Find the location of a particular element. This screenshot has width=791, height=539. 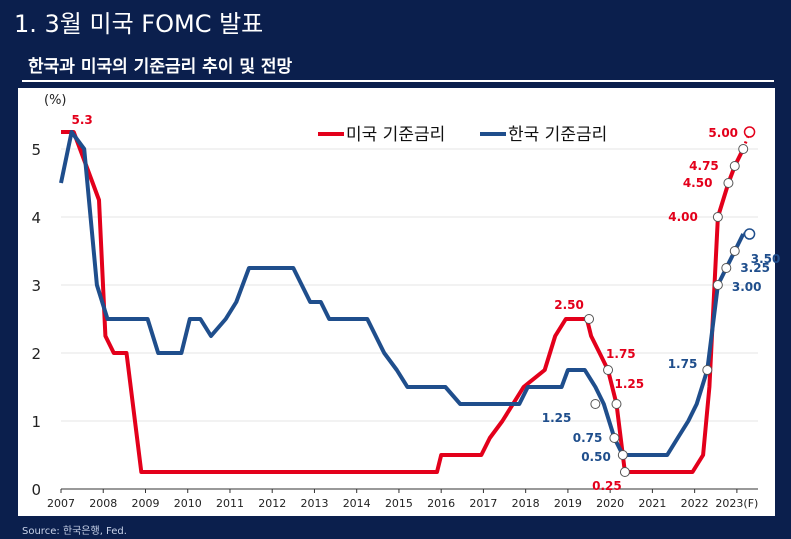

x-tick-label: 2021 is located at coordinates (652, 503).